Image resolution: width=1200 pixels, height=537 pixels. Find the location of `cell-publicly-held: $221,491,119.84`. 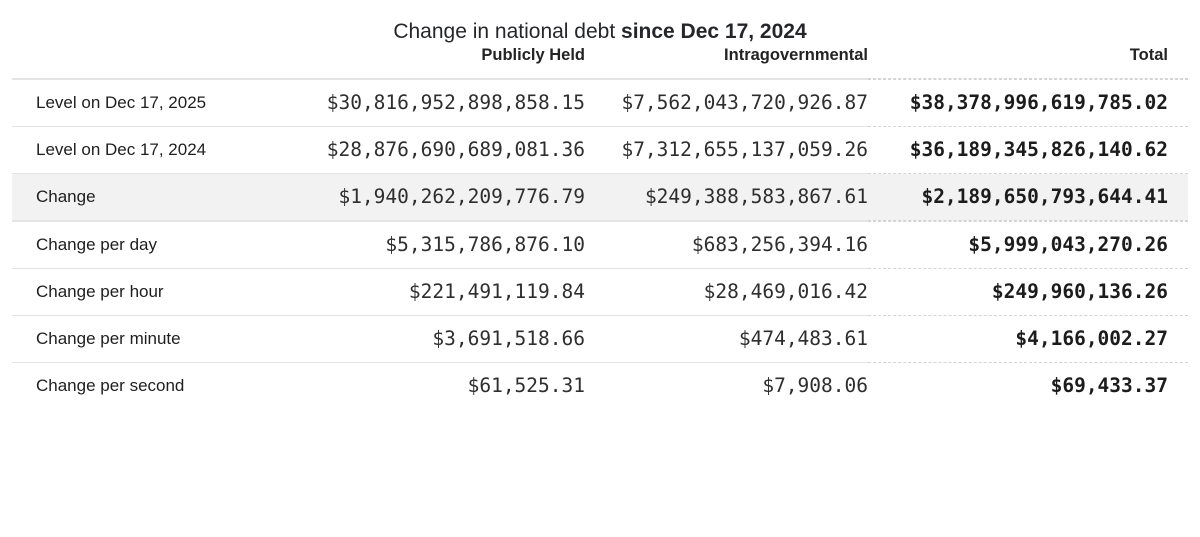

cell-publicly-held: $221,491,119.84 is located at coordinates (428, 292).